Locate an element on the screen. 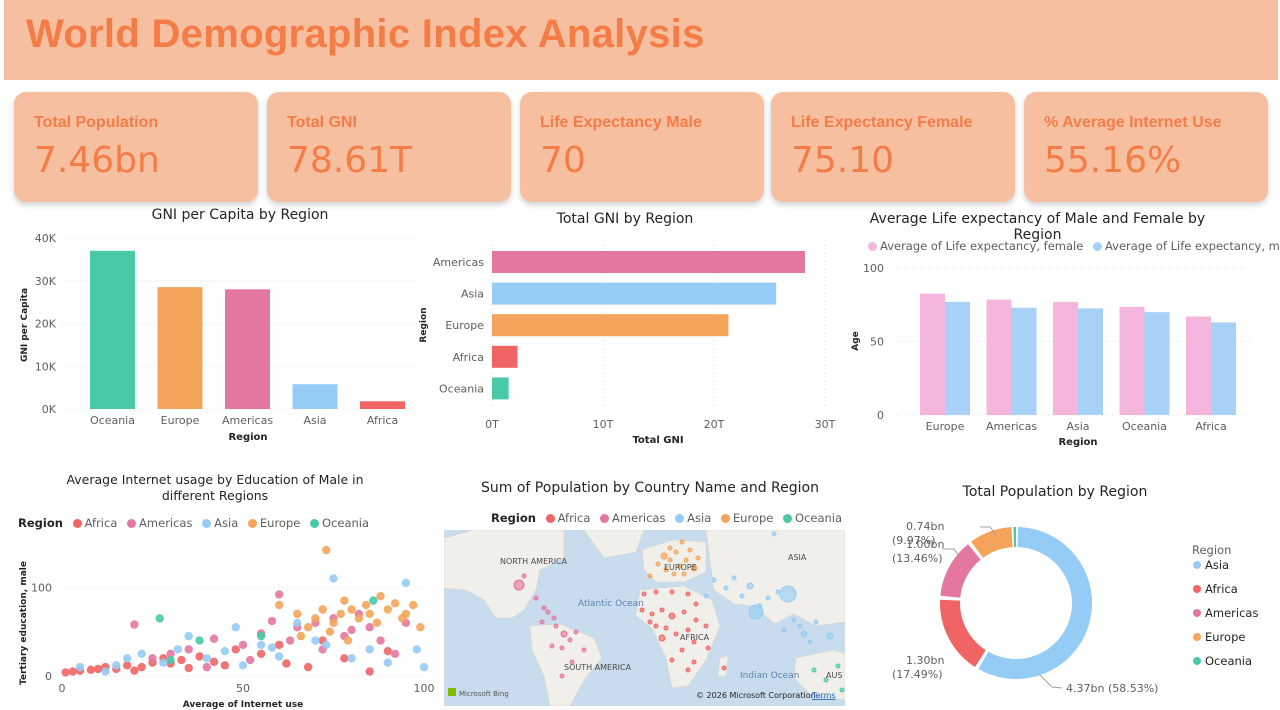  data-label: 1.30bn is located at coordinates (925, 660).